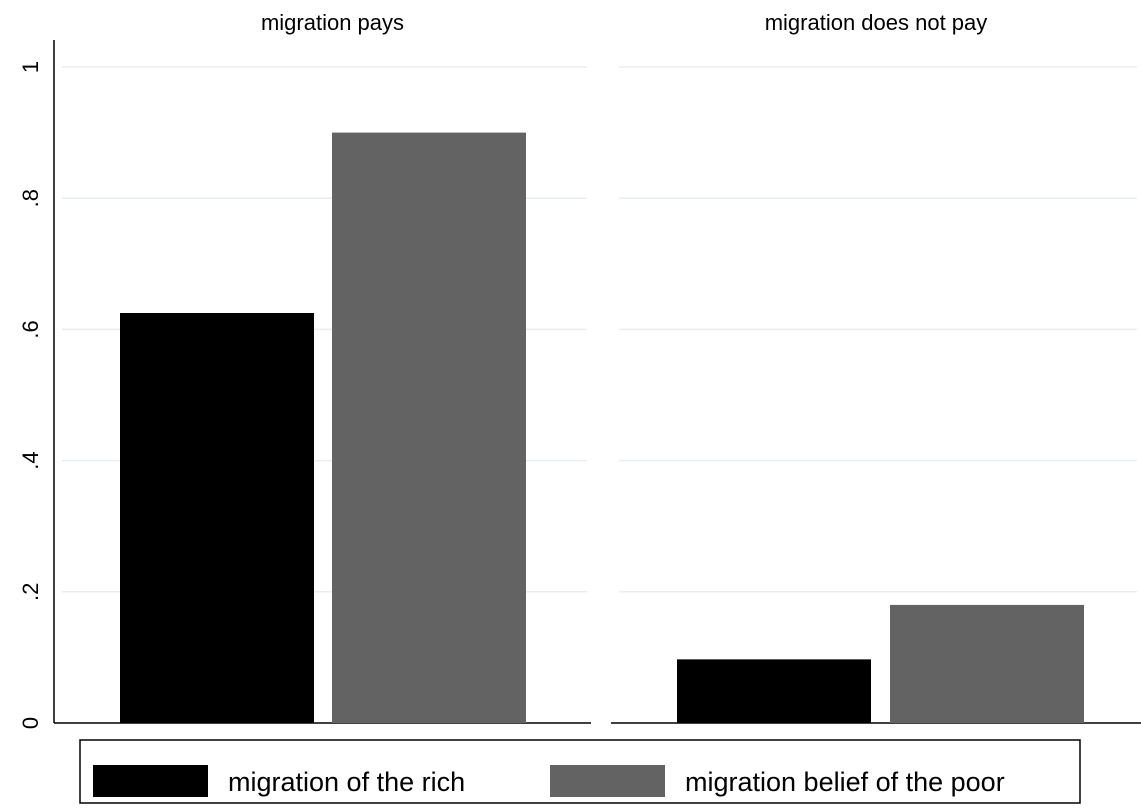  I want to click on panel-title: migration does not pay, so click(876, 22).